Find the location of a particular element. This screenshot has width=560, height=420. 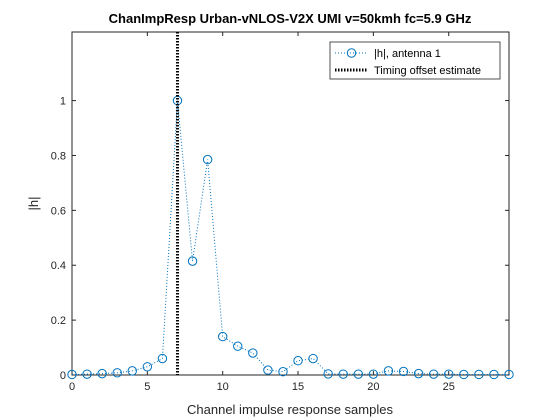

x-axis-label: Channel impulse response samples is located at coordinates (290, 409).